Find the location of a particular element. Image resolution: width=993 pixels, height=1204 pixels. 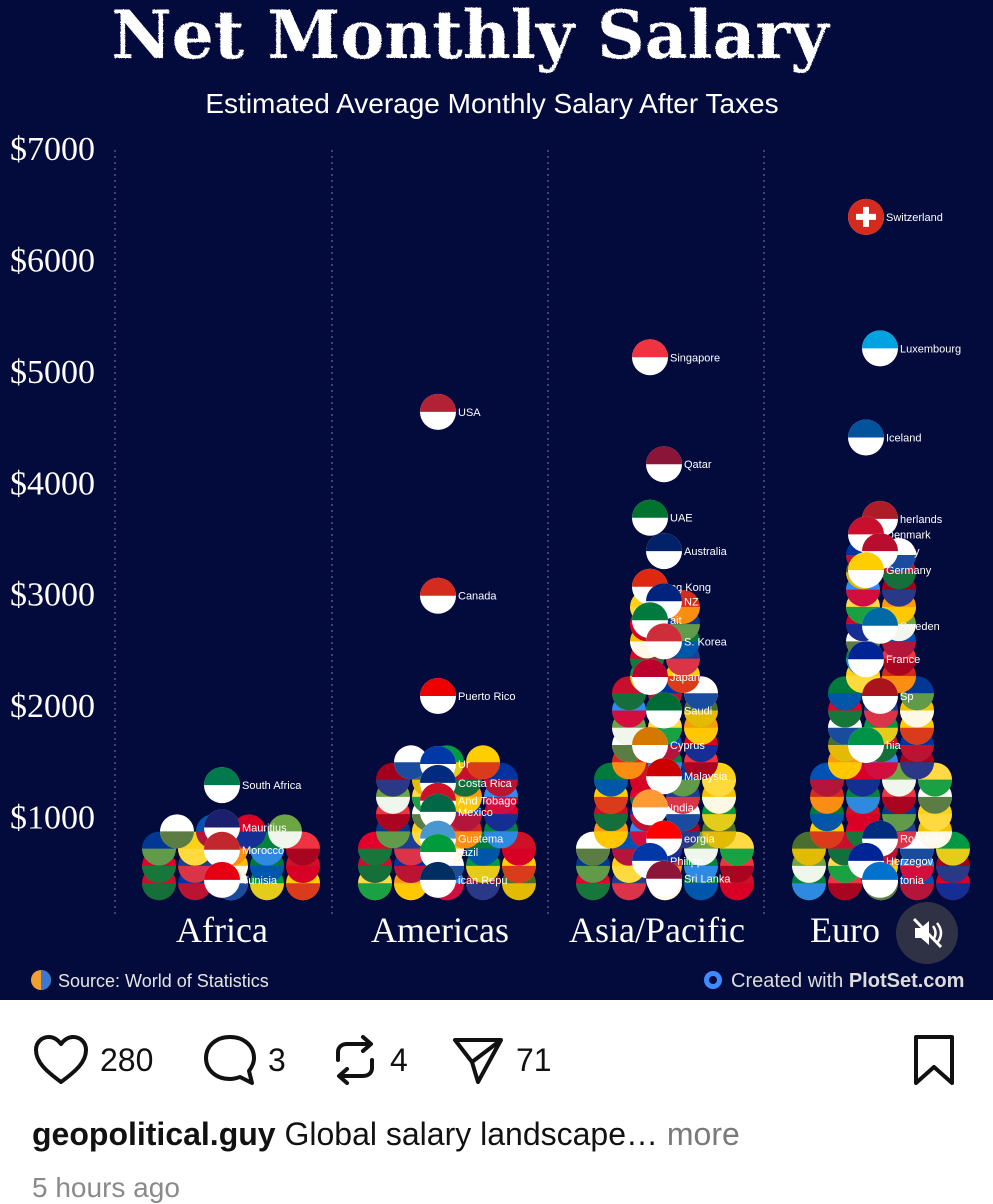

post-action-bar: 280 3 4 71 is located at coordinates (496, 1060).